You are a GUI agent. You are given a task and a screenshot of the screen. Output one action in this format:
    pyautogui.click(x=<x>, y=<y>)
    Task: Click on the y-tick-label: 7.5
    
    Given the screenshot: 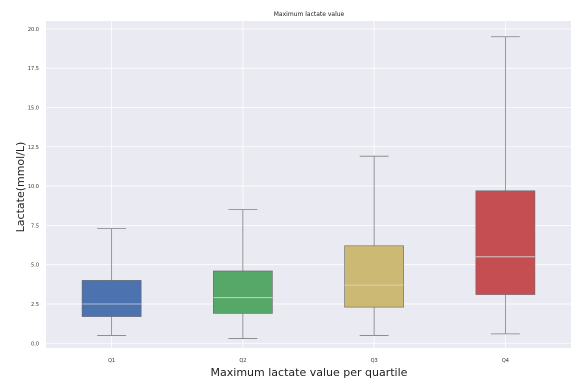 What is the action you would take?
    pyautogui.click(x=35, y=226)
    